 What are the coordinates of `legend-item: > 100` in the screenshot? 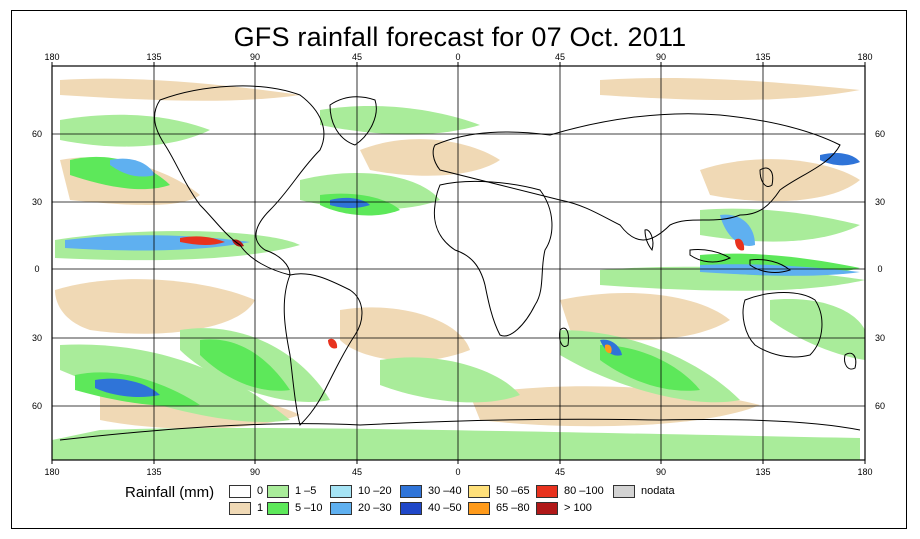 It's located at (564, 508).